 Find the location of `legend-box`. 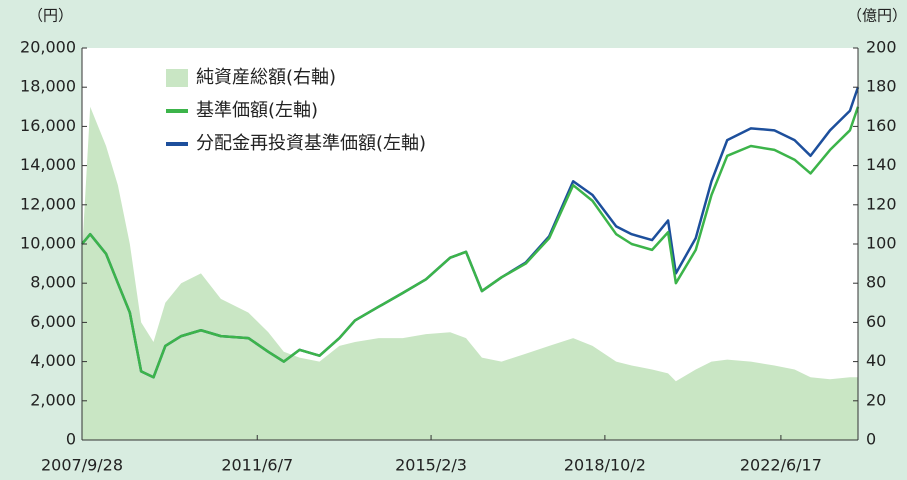

legend-box is located at coordinates (342, 112).